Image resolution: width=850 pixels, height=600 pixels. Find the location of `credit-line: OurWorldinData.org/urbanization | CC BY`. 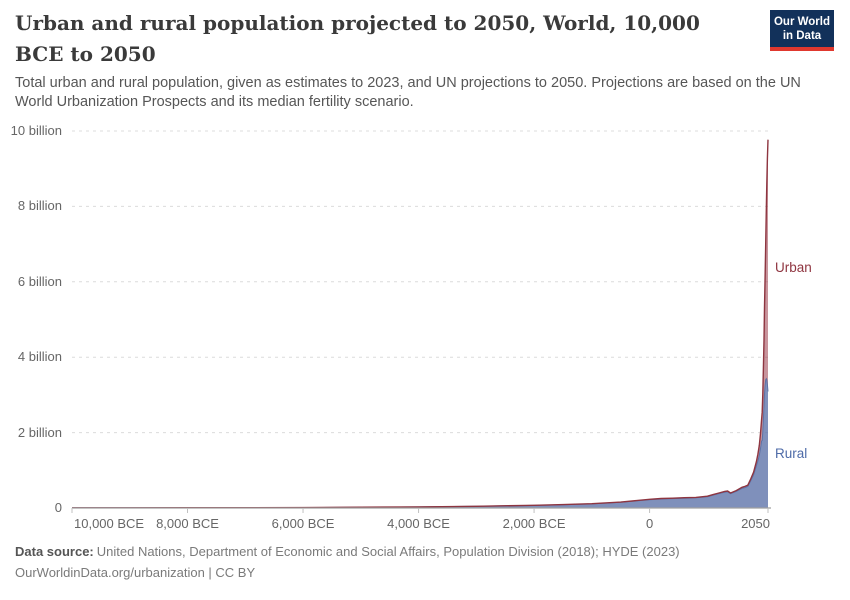

credit-line: OurWorldinData.org/urbanization | CC BY is located at coordinates (135, 572).